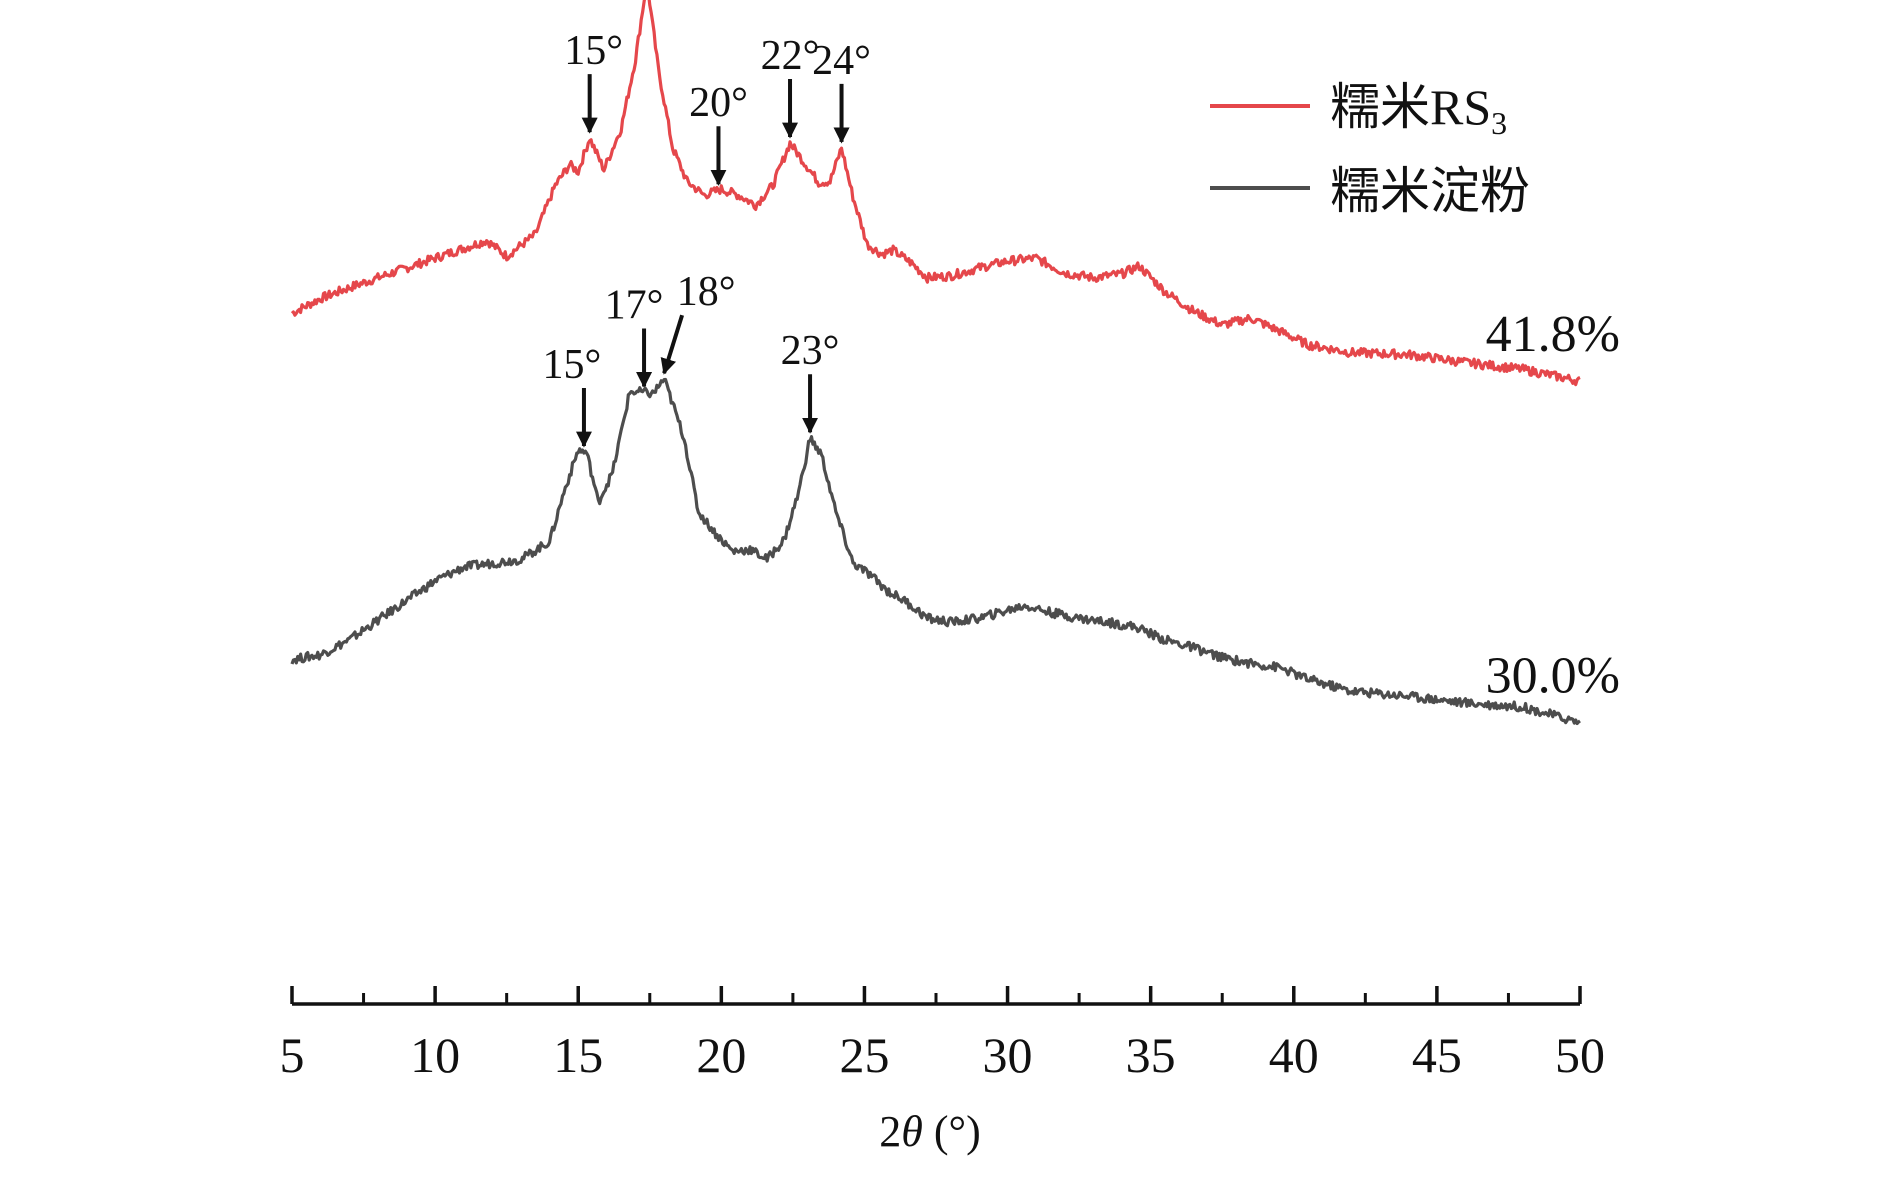 The height and width of the screenshot is (1177, 1890). Describe the element at coordinates (1437, 1055) in the screenshot. I see `x-tick-label: 45` at that location.